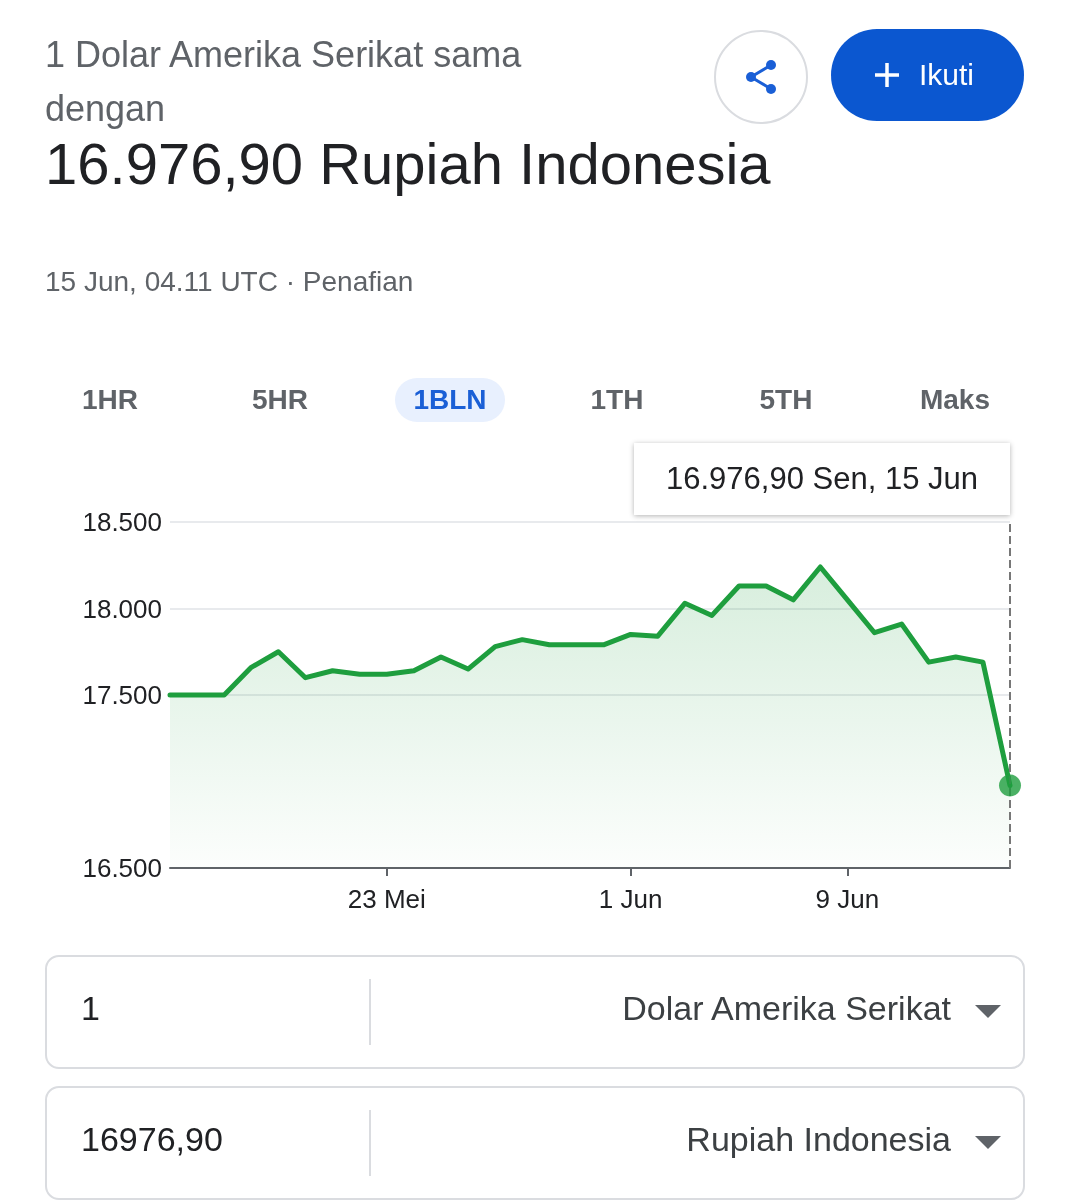  I want to click on text: 1BLN, so click(450, 400).